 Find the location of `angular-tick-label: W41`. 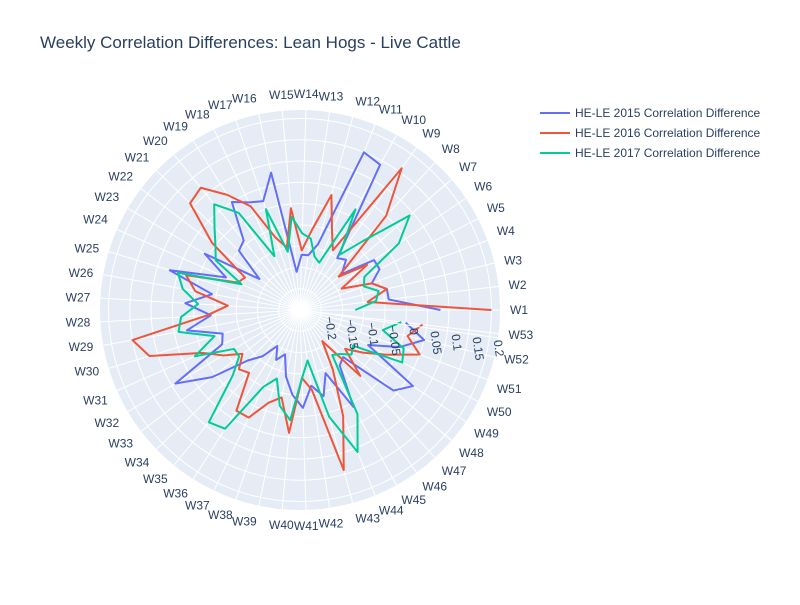

angular-tick-label: W41 is located at coordinates (306, 526).